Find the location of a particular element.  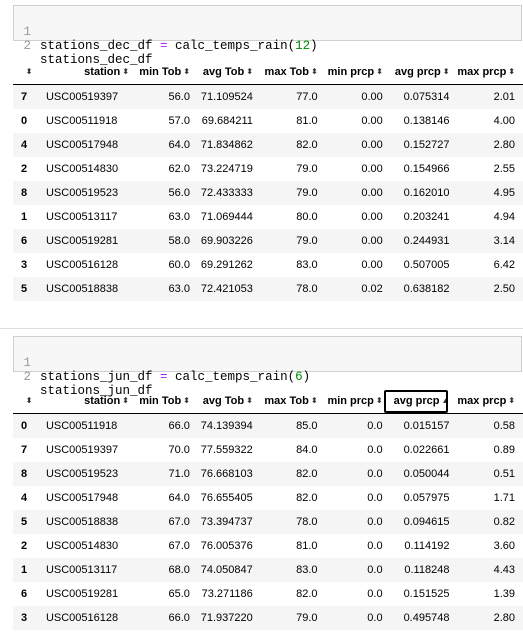

table-cell: 76.005376 is located at coordinates (226, 546).